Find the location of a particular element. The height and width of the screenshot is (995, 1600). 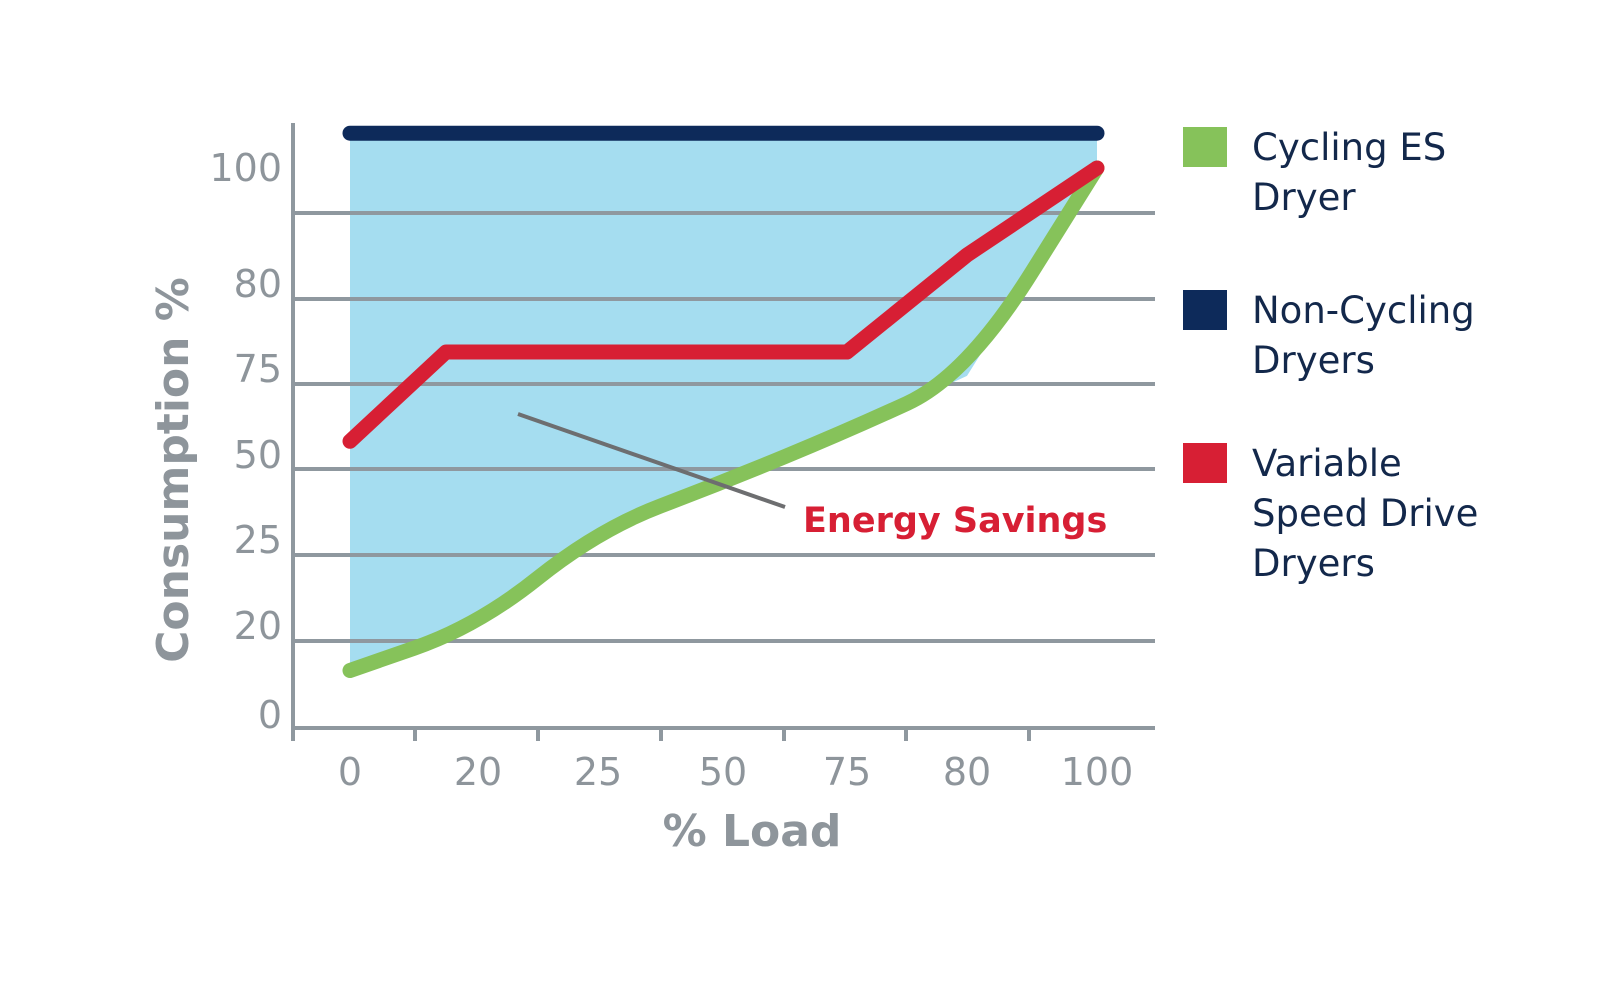

legend-item-non-cycling-dryers: Non-Cycling Dryers is located at coordinates (1329, 335).